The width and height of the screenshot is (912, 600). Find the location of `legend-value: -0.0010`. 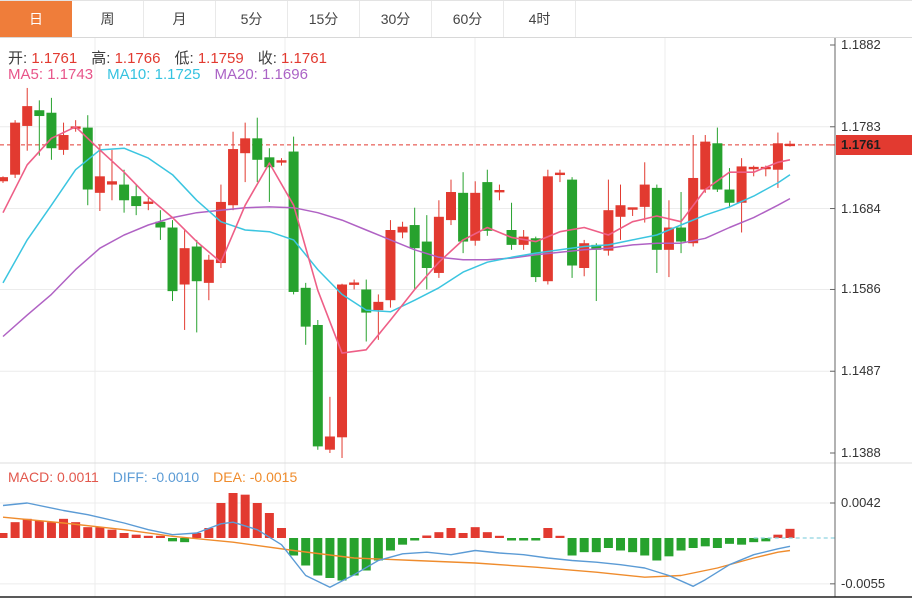

legend-value: -0.0010 is located at coordinates (175, 477).